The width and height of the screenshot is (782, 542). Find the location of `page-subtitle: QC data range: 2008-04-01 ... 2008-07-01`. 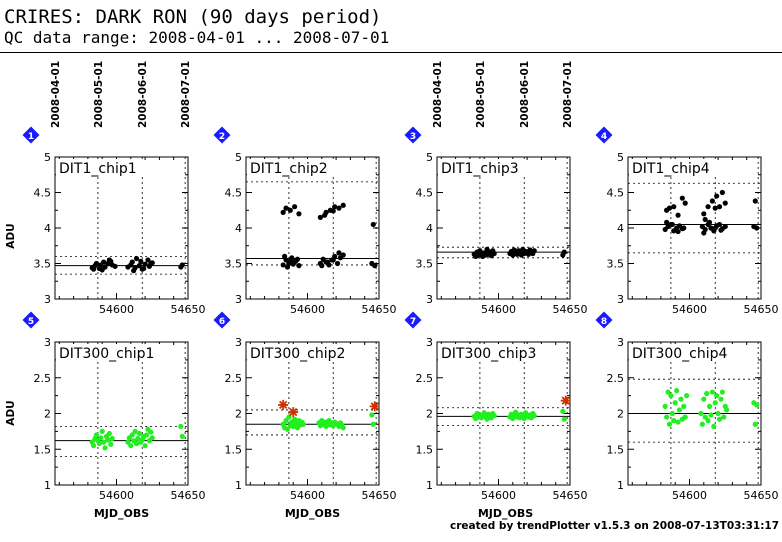

page-subtitle: QC data range: 2008-04-01 ... 2008-07-01 is located at coordinates (197, 37).